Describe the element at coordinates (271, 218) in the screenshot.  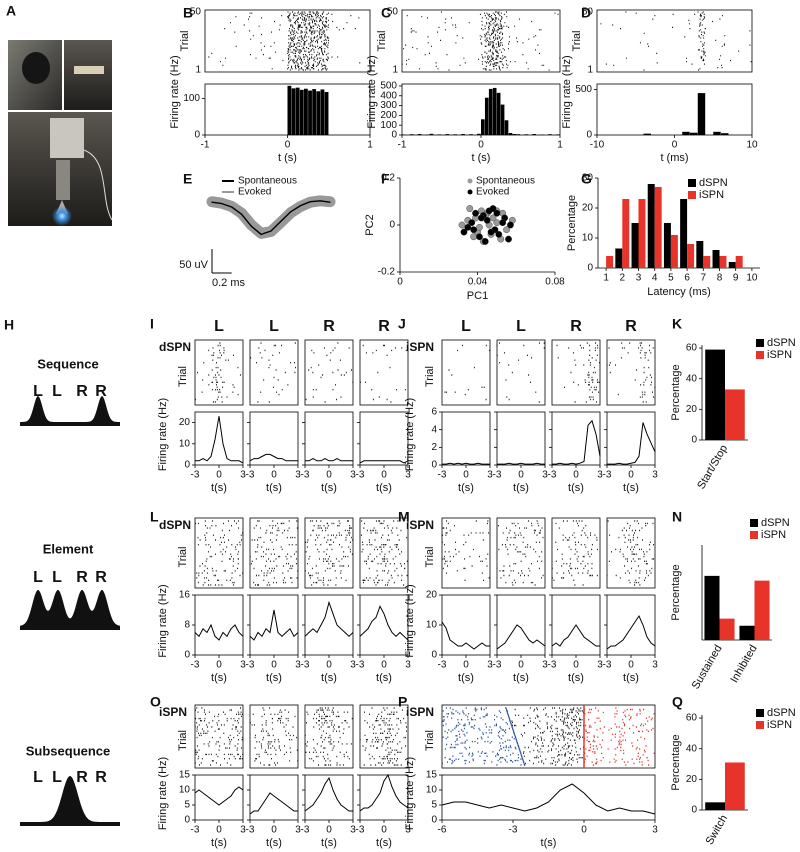
I see `waveform-trace` at that location.